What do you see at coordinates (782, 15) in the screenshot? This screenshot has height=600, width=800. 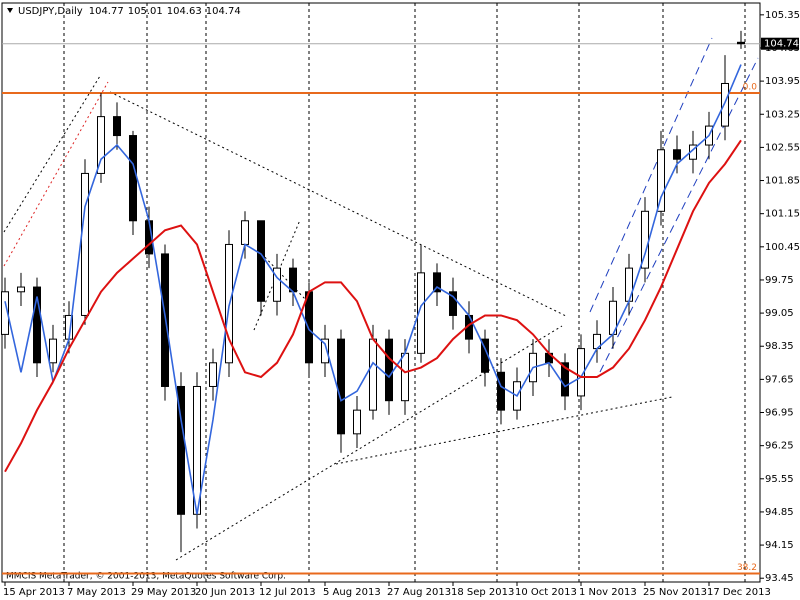 I see `y-tick-label: 105.35` at bounding box center [782, 15].